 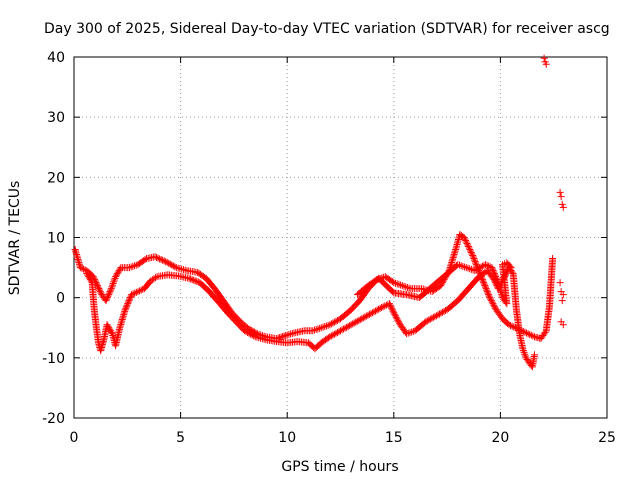 What do you see at coordinates (434, 283) in the screenshot?
I see `series-extra-arcs` at bounding box center [434, 283].